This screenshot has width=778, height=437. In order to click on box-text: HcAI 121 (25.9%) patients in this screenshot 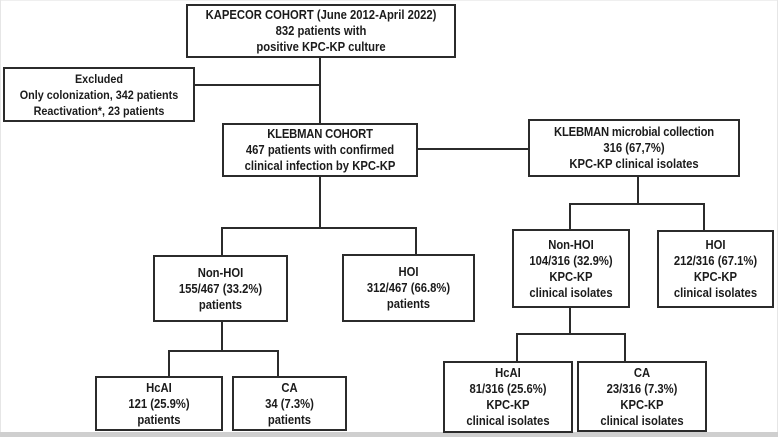, I will do `click(159, 404)`.